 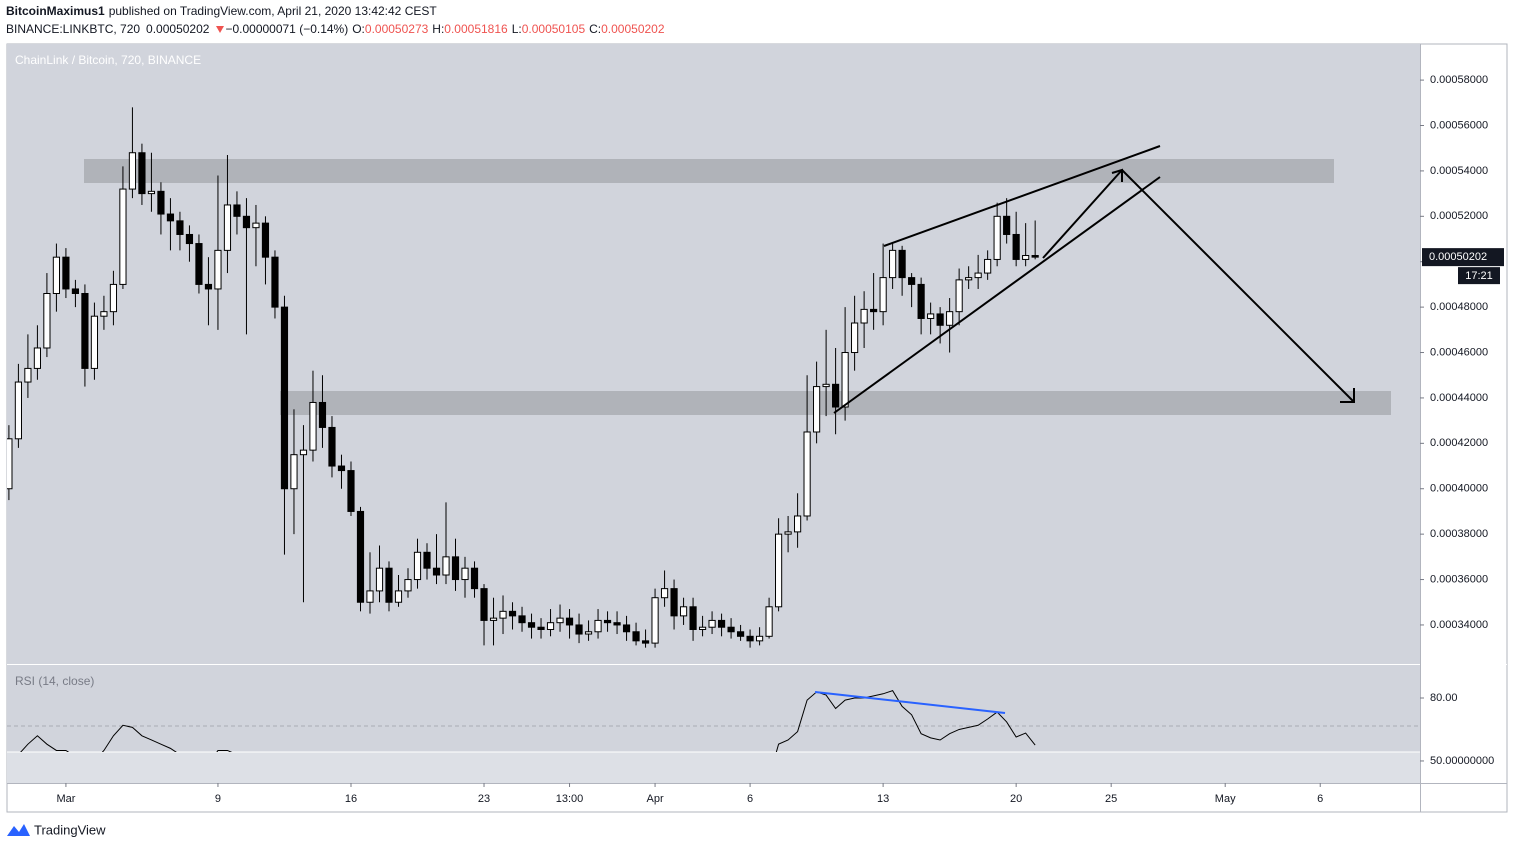 What do you see at coordinates (633, 29) in the screenshot?
I see `c-value: 0.00050202` at bounding box center [633, 29].